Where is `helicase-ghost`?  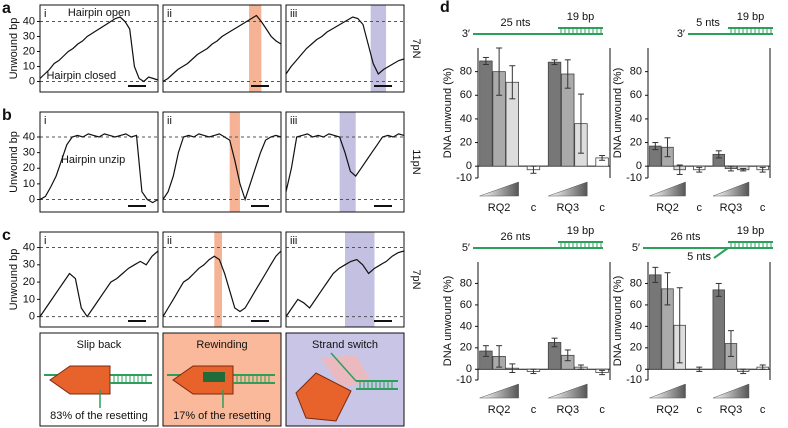
helicase-ghost is located at coordinates (346, 371).